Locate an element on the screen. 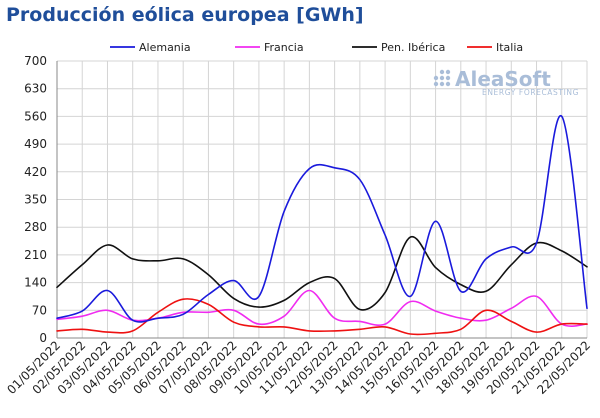  y-tick-label: 140 is located at coordinates (35, 283).